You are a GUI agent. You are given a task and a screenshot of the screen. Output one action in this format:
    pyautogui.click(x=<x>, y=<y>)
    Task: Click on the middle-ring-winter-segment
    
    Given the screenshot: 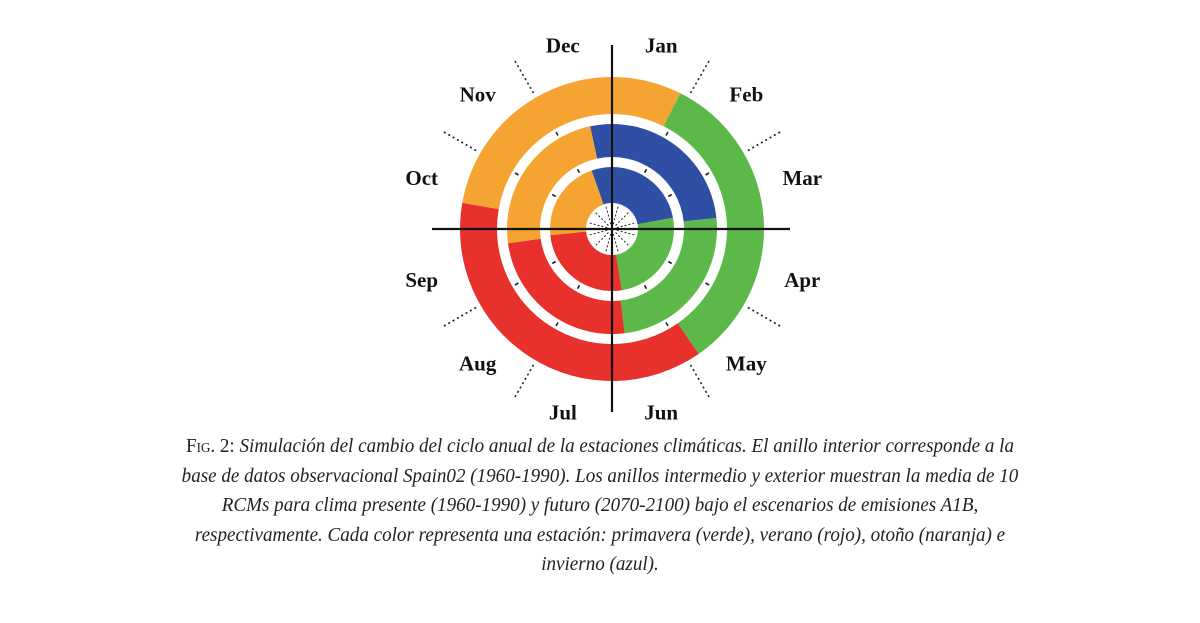 What is the action you would take?
    pyautogui.click(x=653, y=173)
    